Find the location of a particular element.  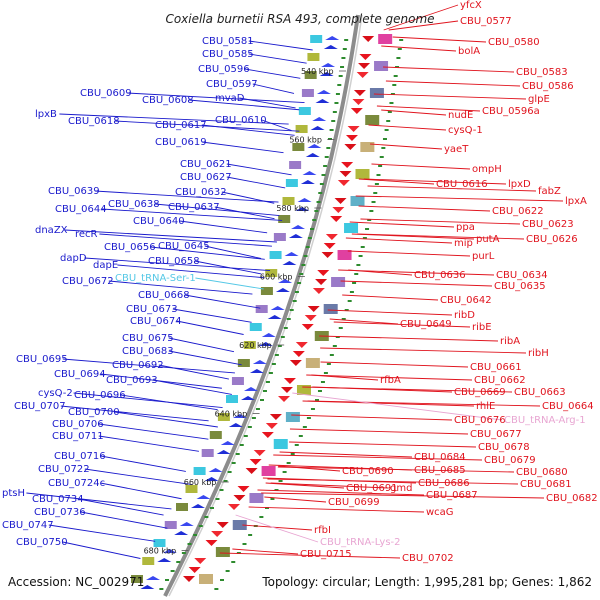

connector-dnazx is located at coordinates (170, 236).